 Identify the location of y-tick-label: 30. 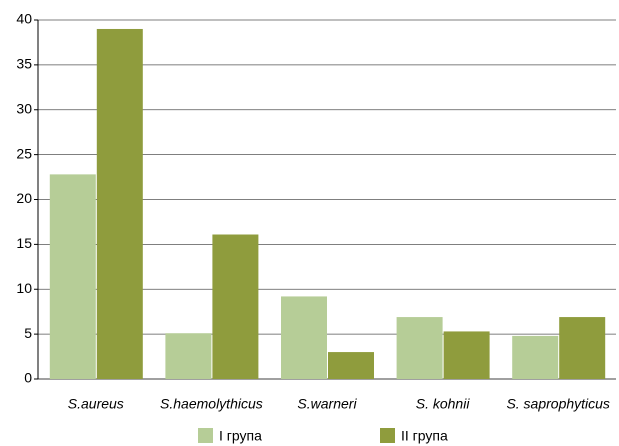
(24, 108).